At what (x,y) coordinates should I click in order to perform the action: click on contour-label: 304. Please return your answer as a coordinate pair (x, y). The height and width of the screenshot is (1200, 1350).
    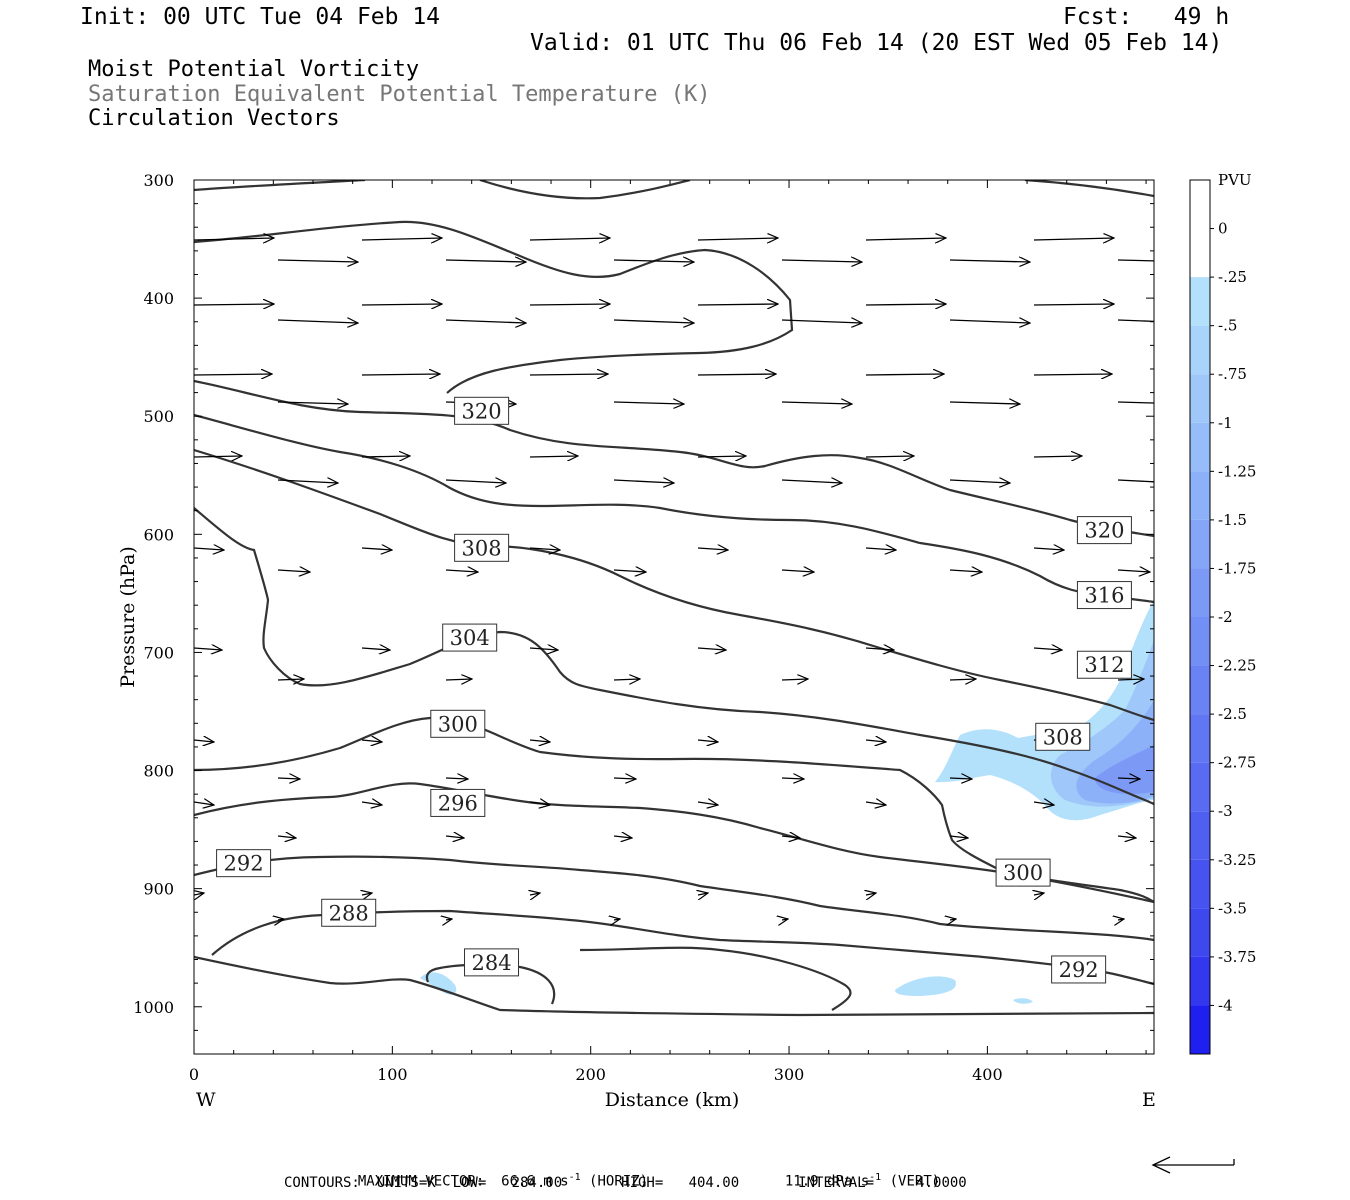
    Looking at the image, I should click on (470, 638).